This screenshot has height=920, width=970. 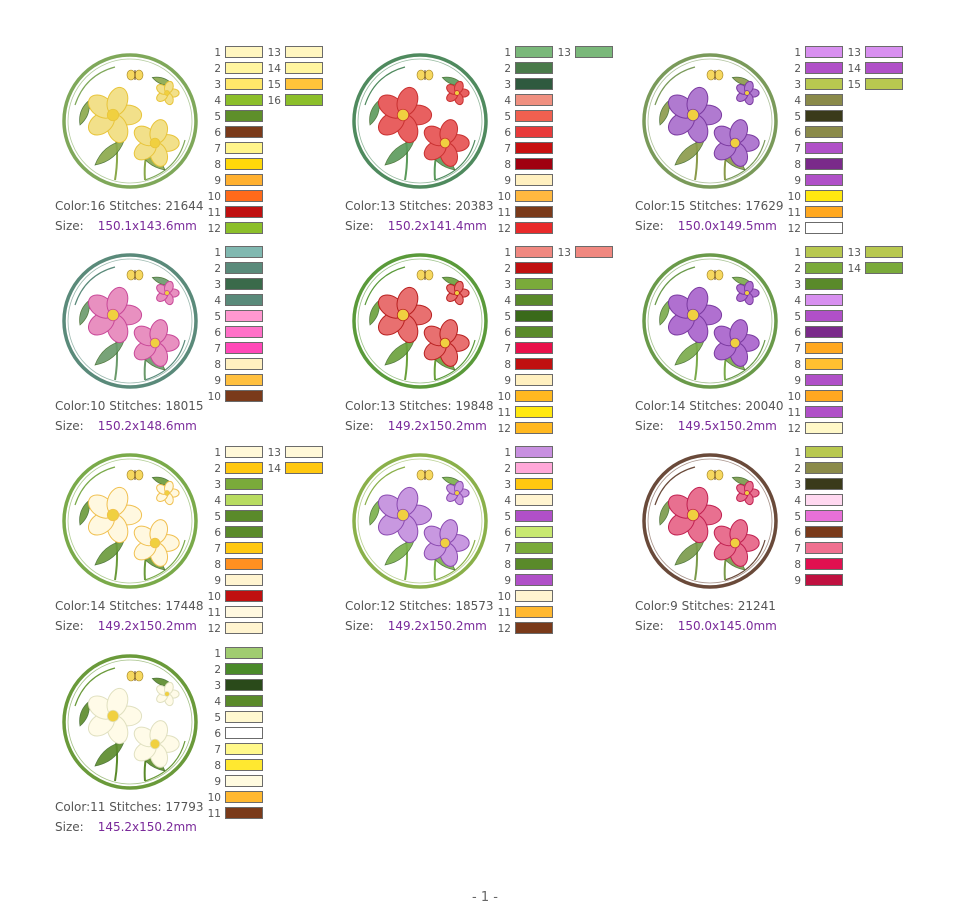 I want to click on lily-embroidery-thumbnail, so click(x=130, y=520).